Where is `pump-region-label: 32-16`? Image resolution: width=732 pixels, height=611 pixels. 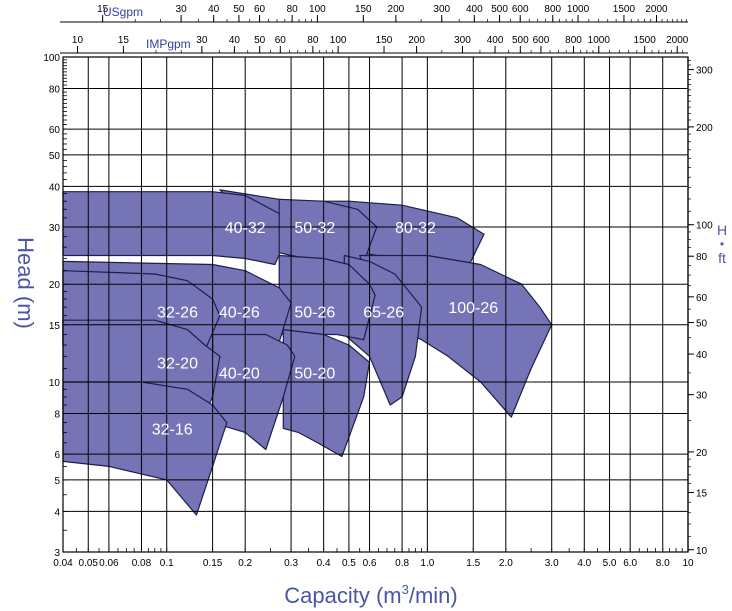 pump-region-label: 32-16 is located at coordinates (172, 429).